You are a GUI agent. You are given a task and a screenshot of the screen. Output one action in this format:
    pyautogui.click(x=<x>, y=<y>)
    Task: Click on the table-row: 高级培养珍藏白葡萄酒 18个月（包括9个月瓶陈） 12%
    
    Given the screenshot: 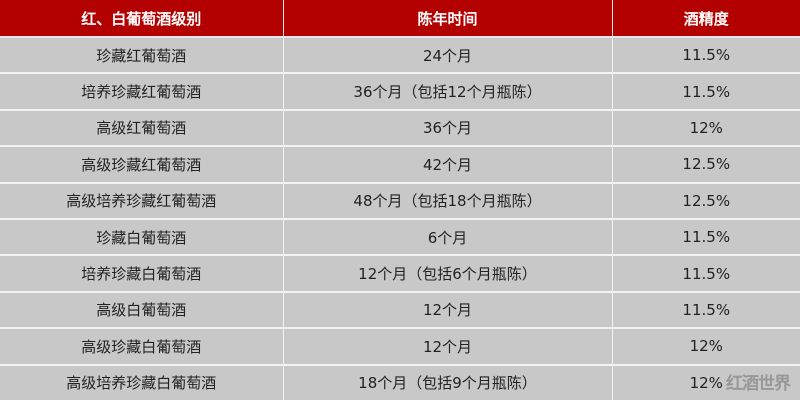 What is the action you would take?
    pyautogui.click(x=400, y=382)
    